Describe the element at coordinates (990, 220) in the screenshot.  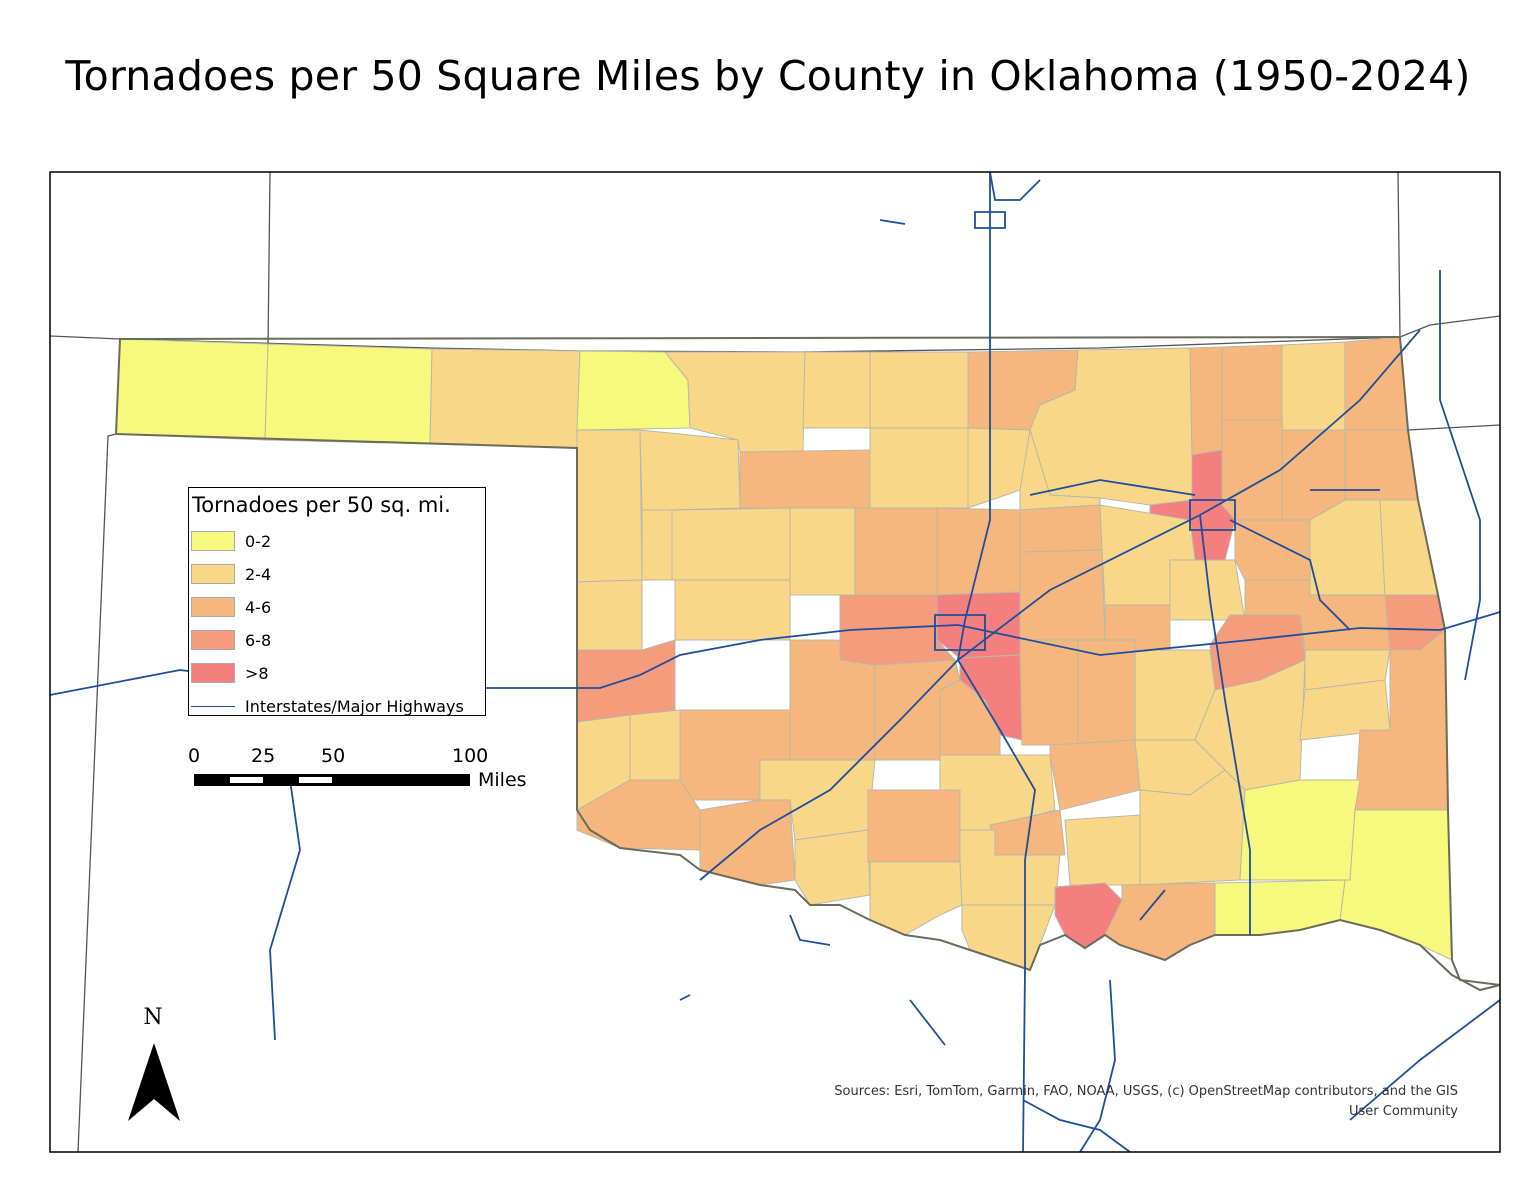
I see `highway-i35-north-loop` at that location.